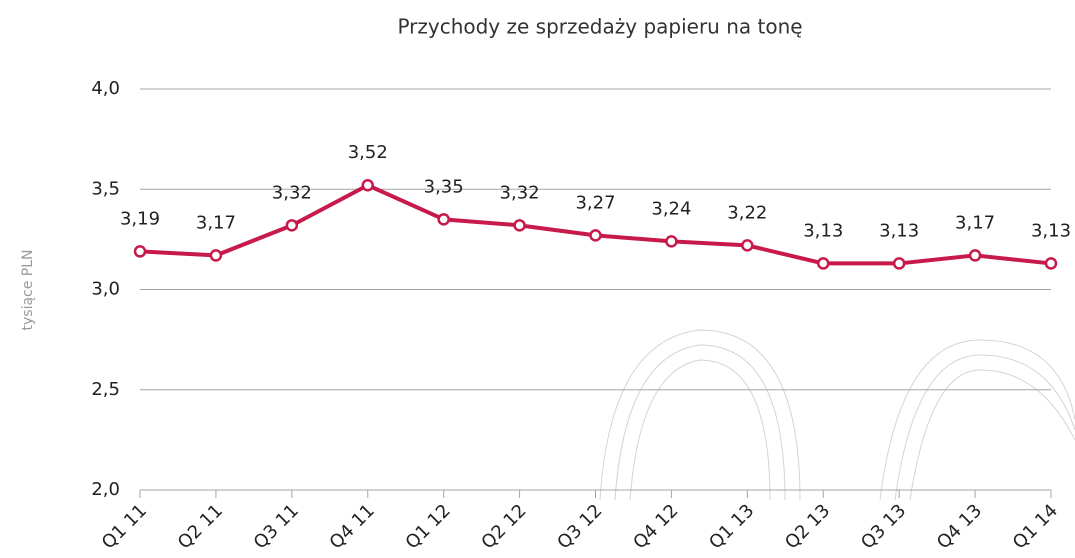  I want to click on x-tick-label: Q1 14, so click(1035, 526).